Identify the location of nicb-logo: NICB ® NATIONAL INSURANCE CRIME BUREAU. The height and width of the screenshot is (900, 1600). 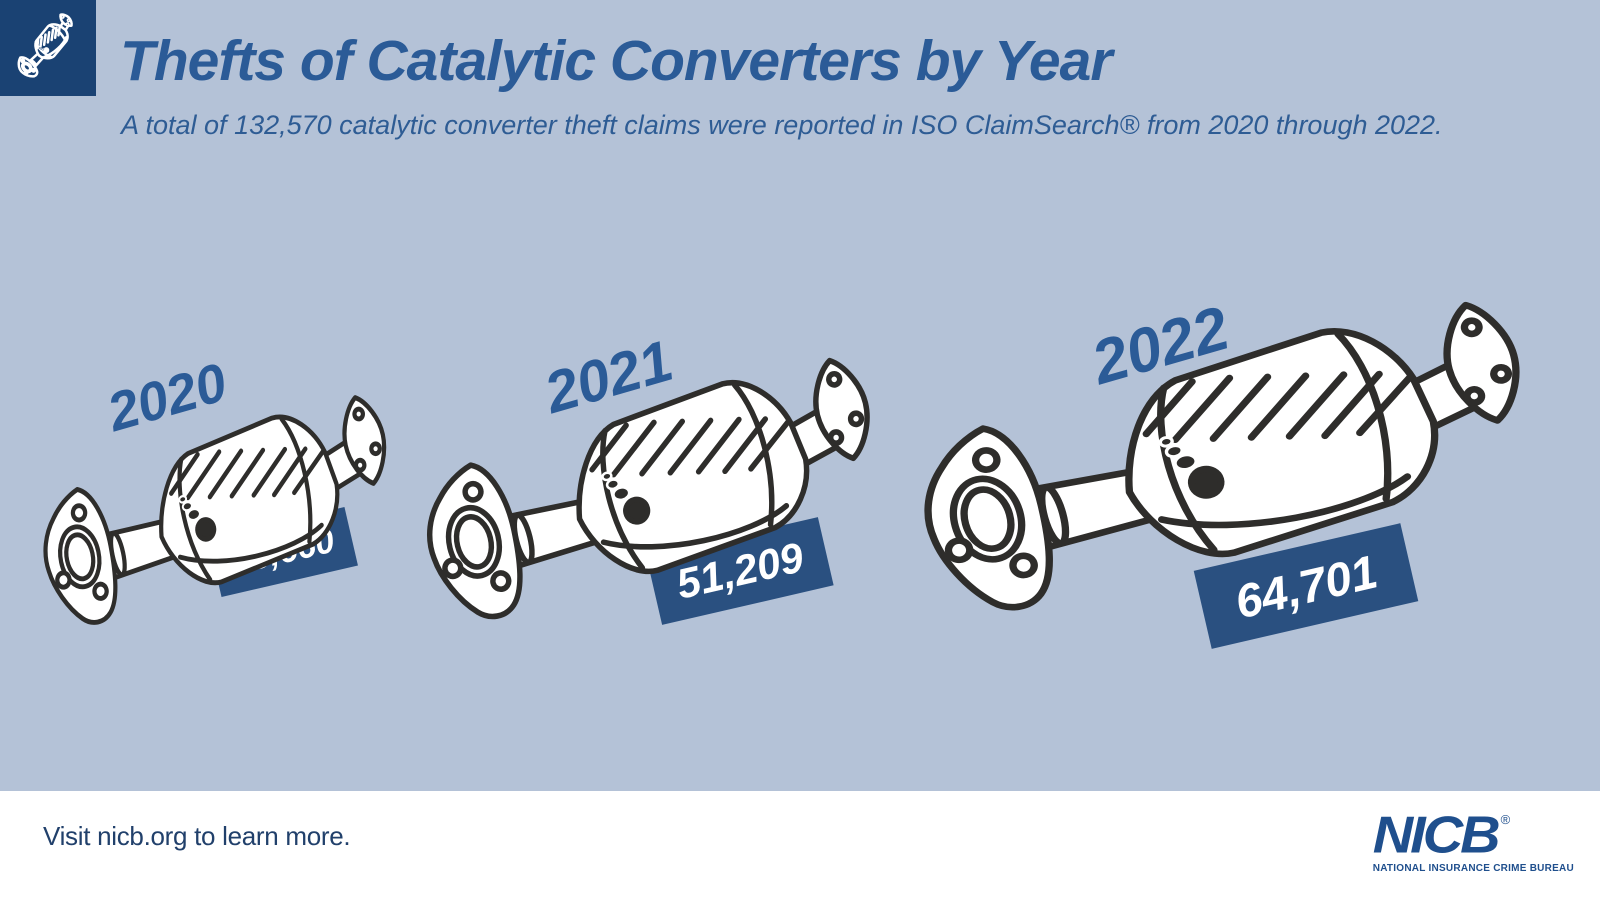
(1473, 839).